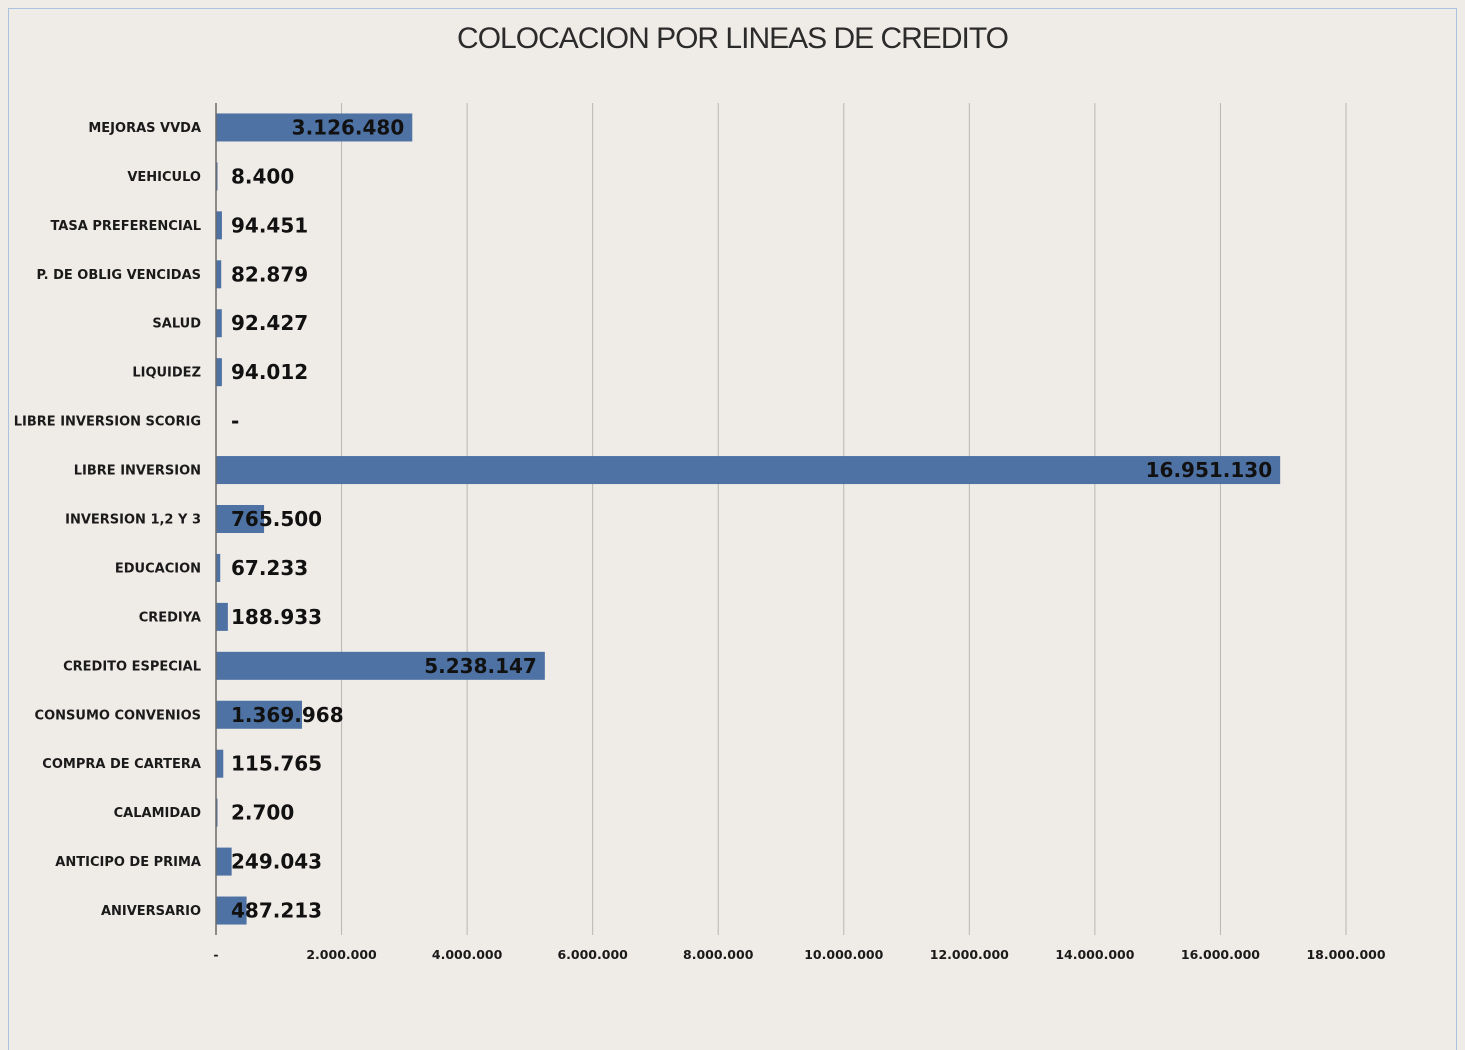 Image resolution: width=1465 pixels, height=1050 pixels. What do you see at coordinates (164, 177) in the screenshot?
I see `category-label: VEHICULO` at bounding box center [164, 177].